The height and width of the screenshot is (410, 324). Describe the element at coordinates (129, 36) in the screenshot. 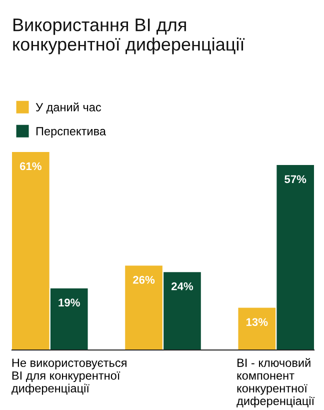

I see `chart-title: Використання BI для конкурентної диференціації` at that location.